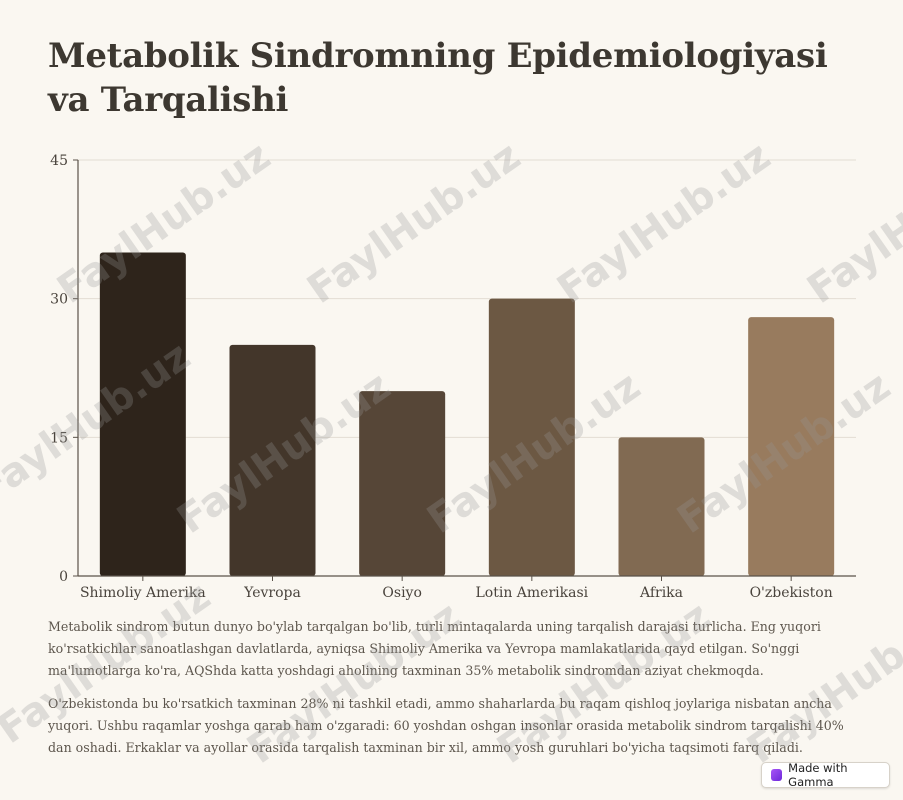 The height and width of the screenshot is (800, 903). What do you see at coordinates (63, 577) in the screenshot?
I see `y-tick-label: 0` at bounding box center [63, 577].